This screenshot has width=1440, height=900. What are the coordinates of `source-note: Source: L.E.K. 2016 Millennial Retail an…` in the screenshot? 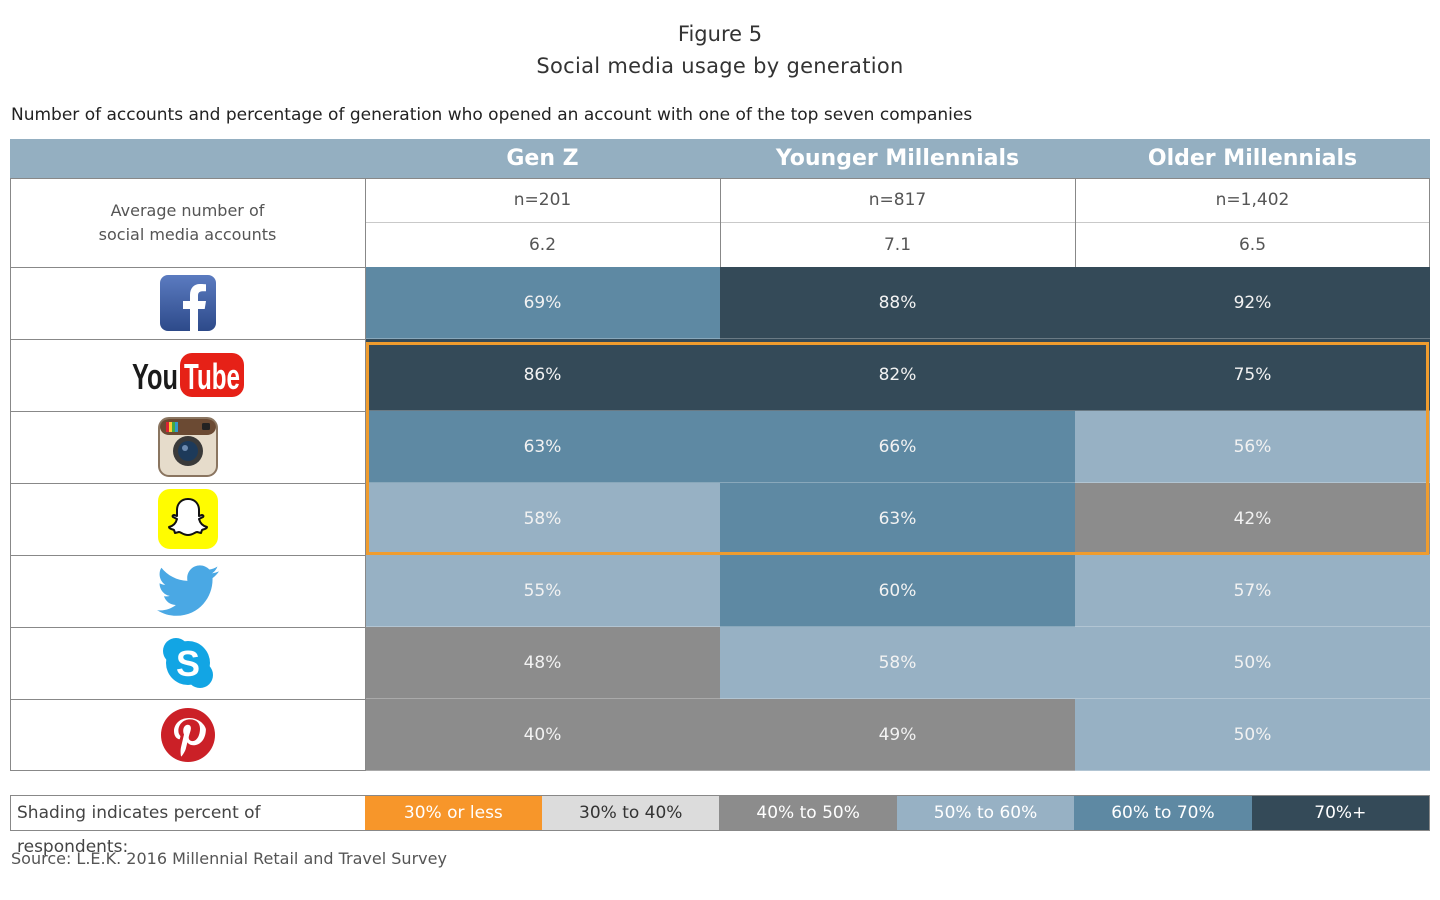 It's located at (229, 858).